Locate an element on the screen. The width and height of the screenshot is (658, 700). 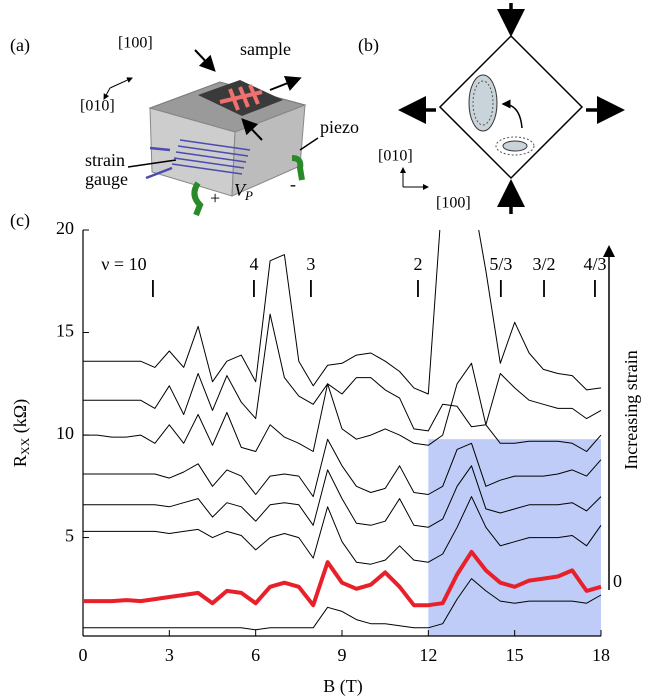
x-tick-label: 3 is located at coordinates (169, 655).